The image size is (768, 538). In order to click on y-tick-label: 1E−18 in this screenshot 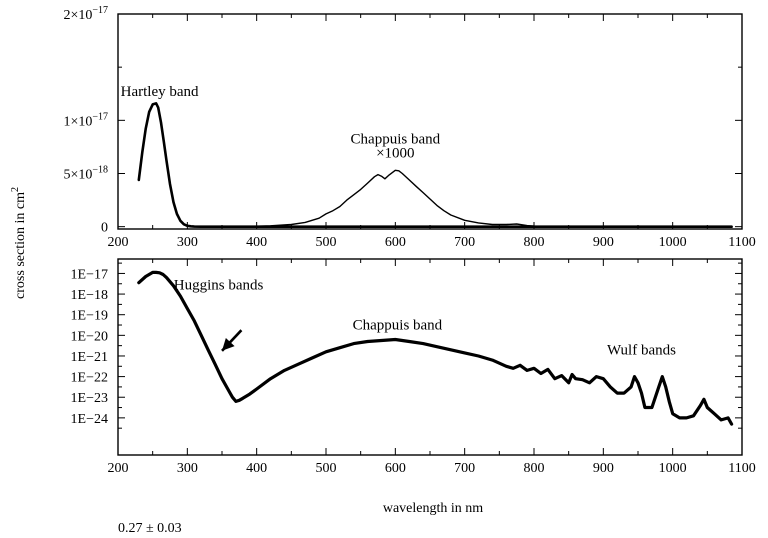, I will do `click(89, 295)`.